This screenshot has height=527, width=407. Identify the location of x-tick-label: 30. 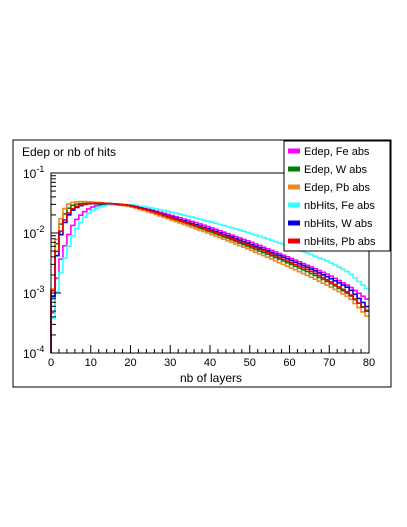
(170, 363).